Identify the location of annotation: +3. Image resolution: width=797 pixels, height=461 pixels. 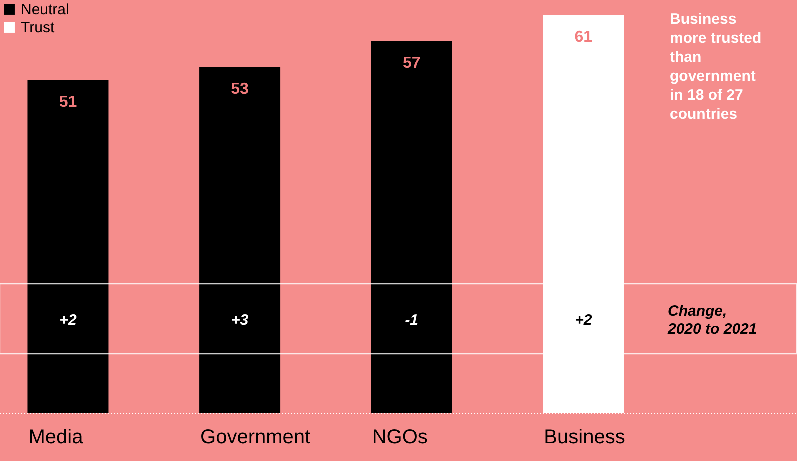
(240, 320).